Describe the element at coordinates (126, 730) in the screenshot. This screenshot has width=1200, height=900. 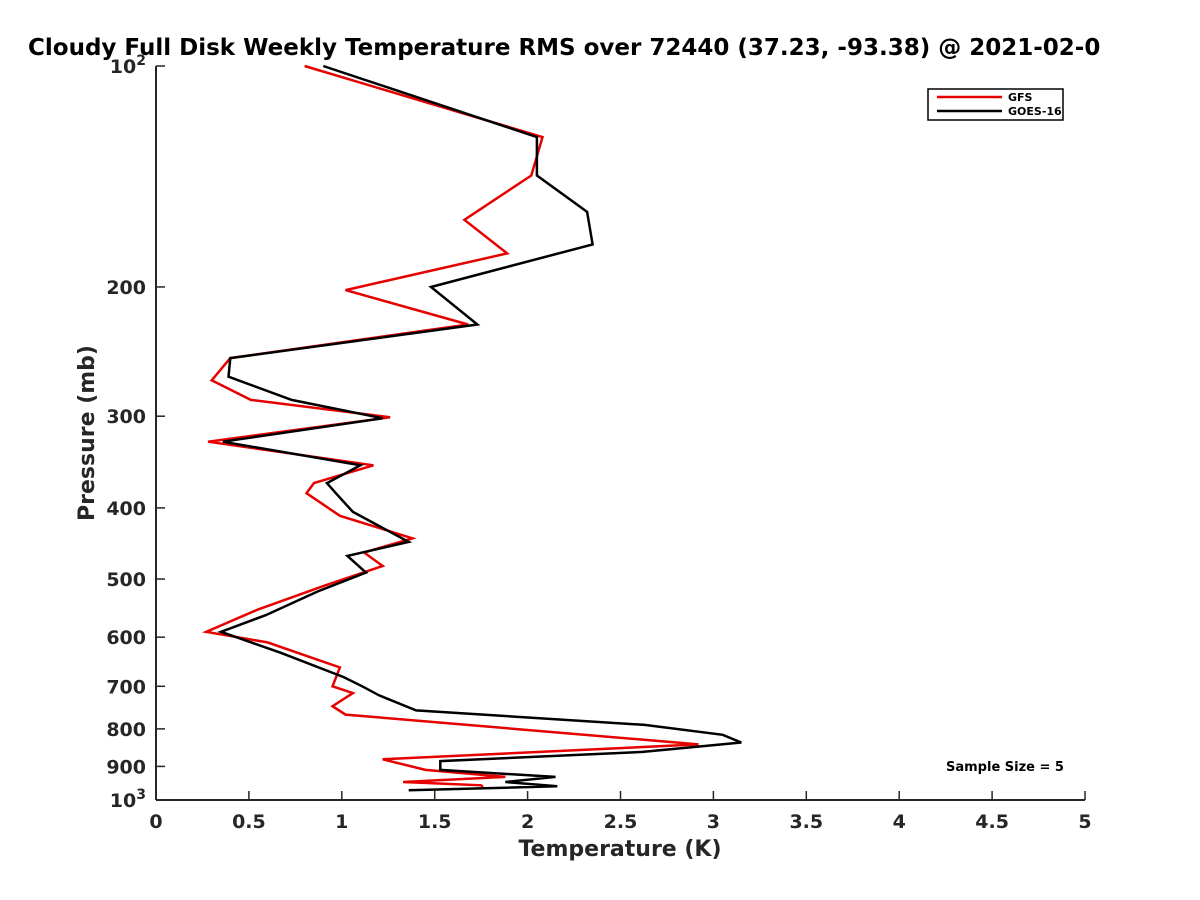
I see `y-tick-label: 800` at that location.